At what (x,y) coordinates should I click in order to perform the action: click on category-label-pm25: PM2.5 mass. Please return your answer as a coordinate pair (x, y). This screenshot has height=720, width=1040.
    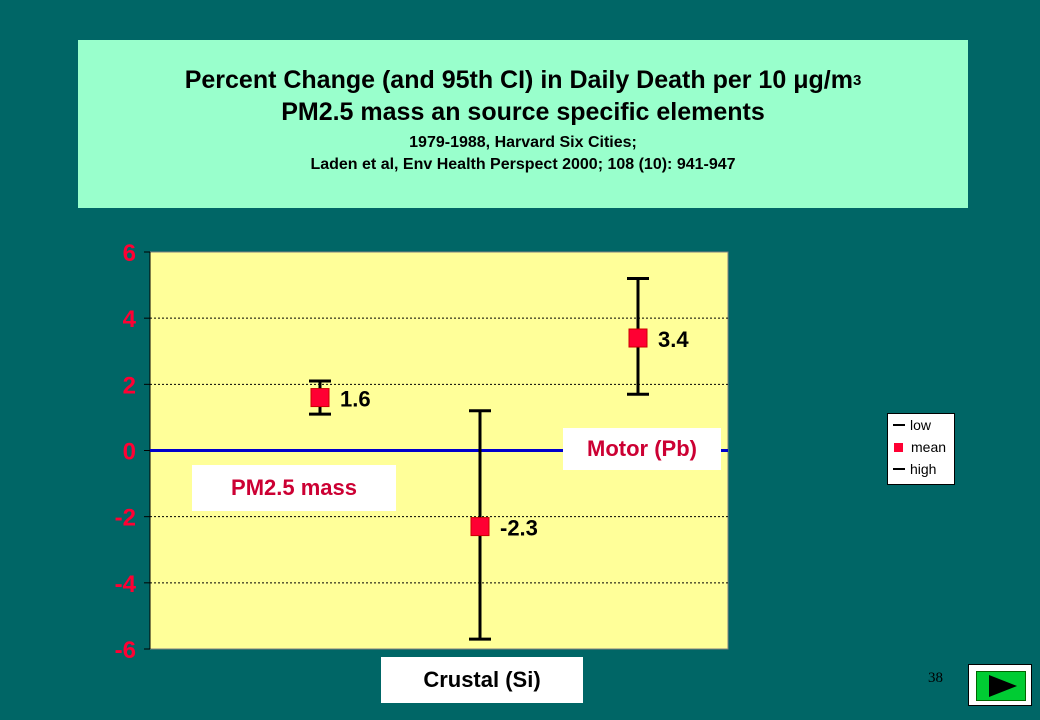
    Looking at the image, I should click on (294, 488).